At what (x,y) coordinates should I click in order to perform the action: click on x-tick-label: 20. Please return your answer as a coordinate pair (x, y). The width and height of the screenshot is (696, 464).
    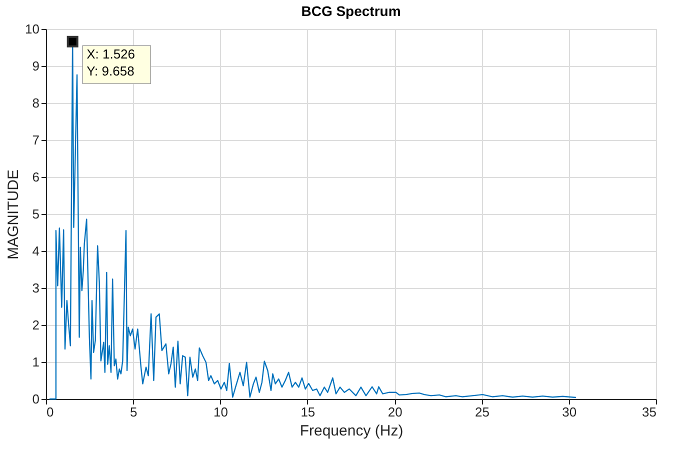
    Looking at the image, I should click on (395, 412).